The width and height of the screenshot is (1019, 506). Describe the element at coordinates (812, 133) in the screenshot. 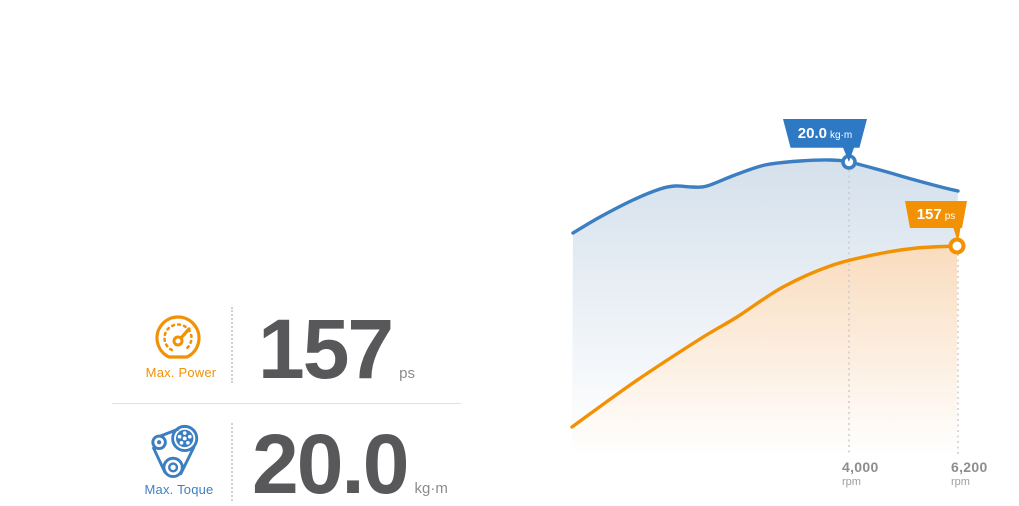

I see `torque-peak-value: 20.0` at that location.